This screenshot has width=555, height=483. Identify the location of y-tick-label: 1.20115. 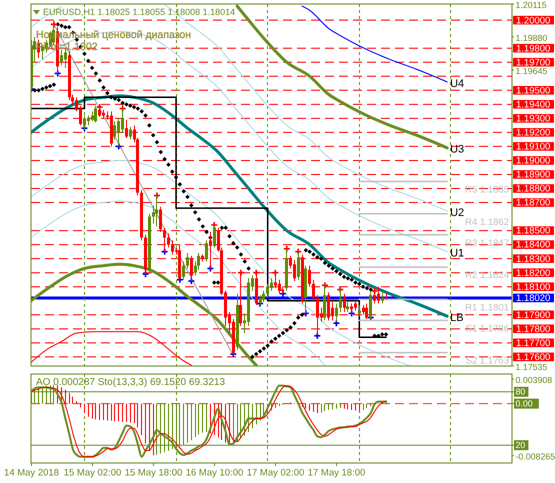
(531, 5).